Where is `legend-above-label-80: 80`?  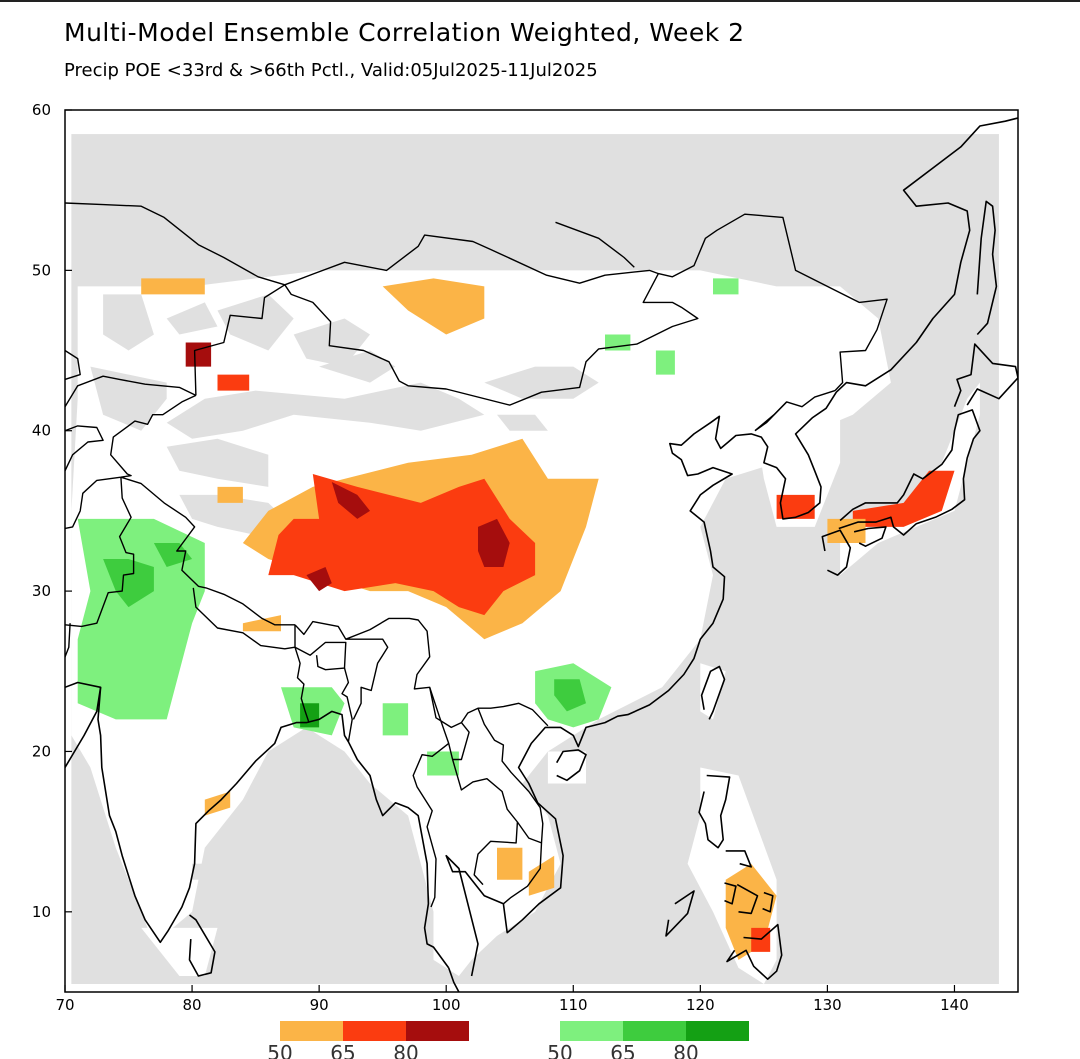
legend-above-label-80: 80 is located at coordinates (685, 1050).